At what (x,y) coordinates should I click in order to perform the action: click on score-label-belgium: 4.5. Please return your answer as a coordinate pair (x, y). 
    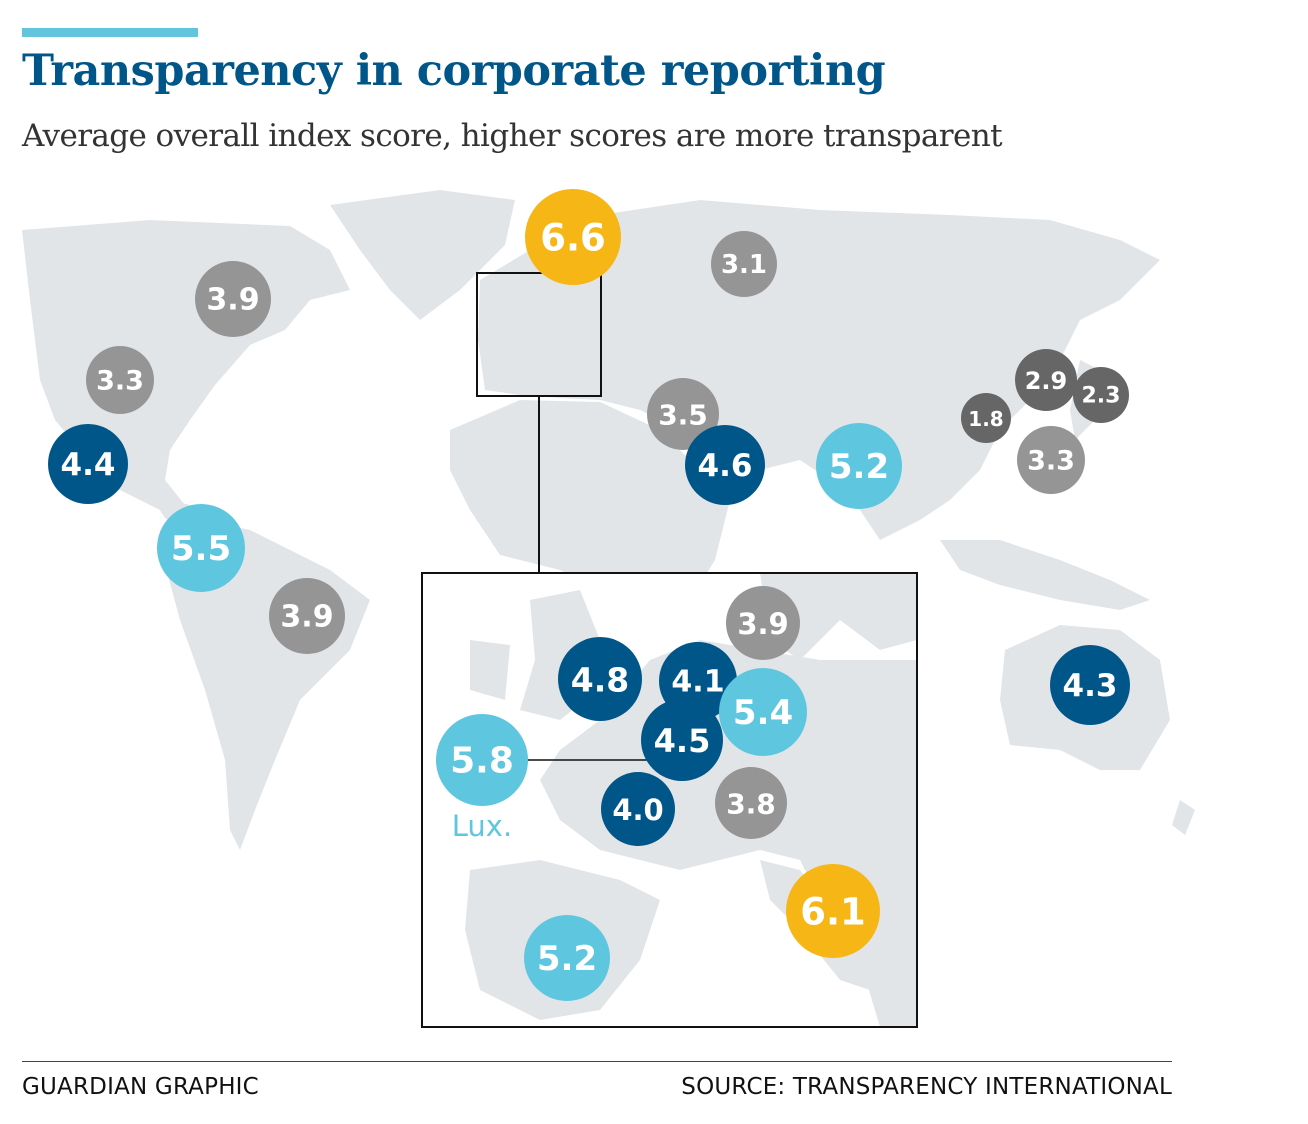
    Looking at the image, I should click on (682, 741).